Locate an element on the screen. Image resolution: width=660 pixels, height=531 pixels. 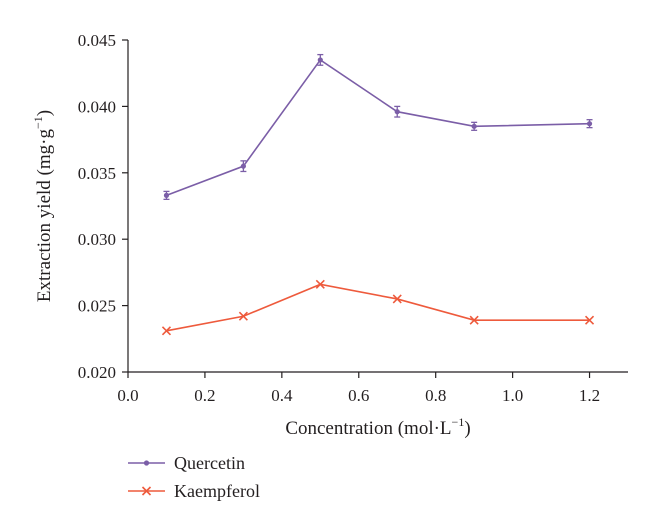
legend-label-quercetin: Quercetin is located at coordinates (209, 463).